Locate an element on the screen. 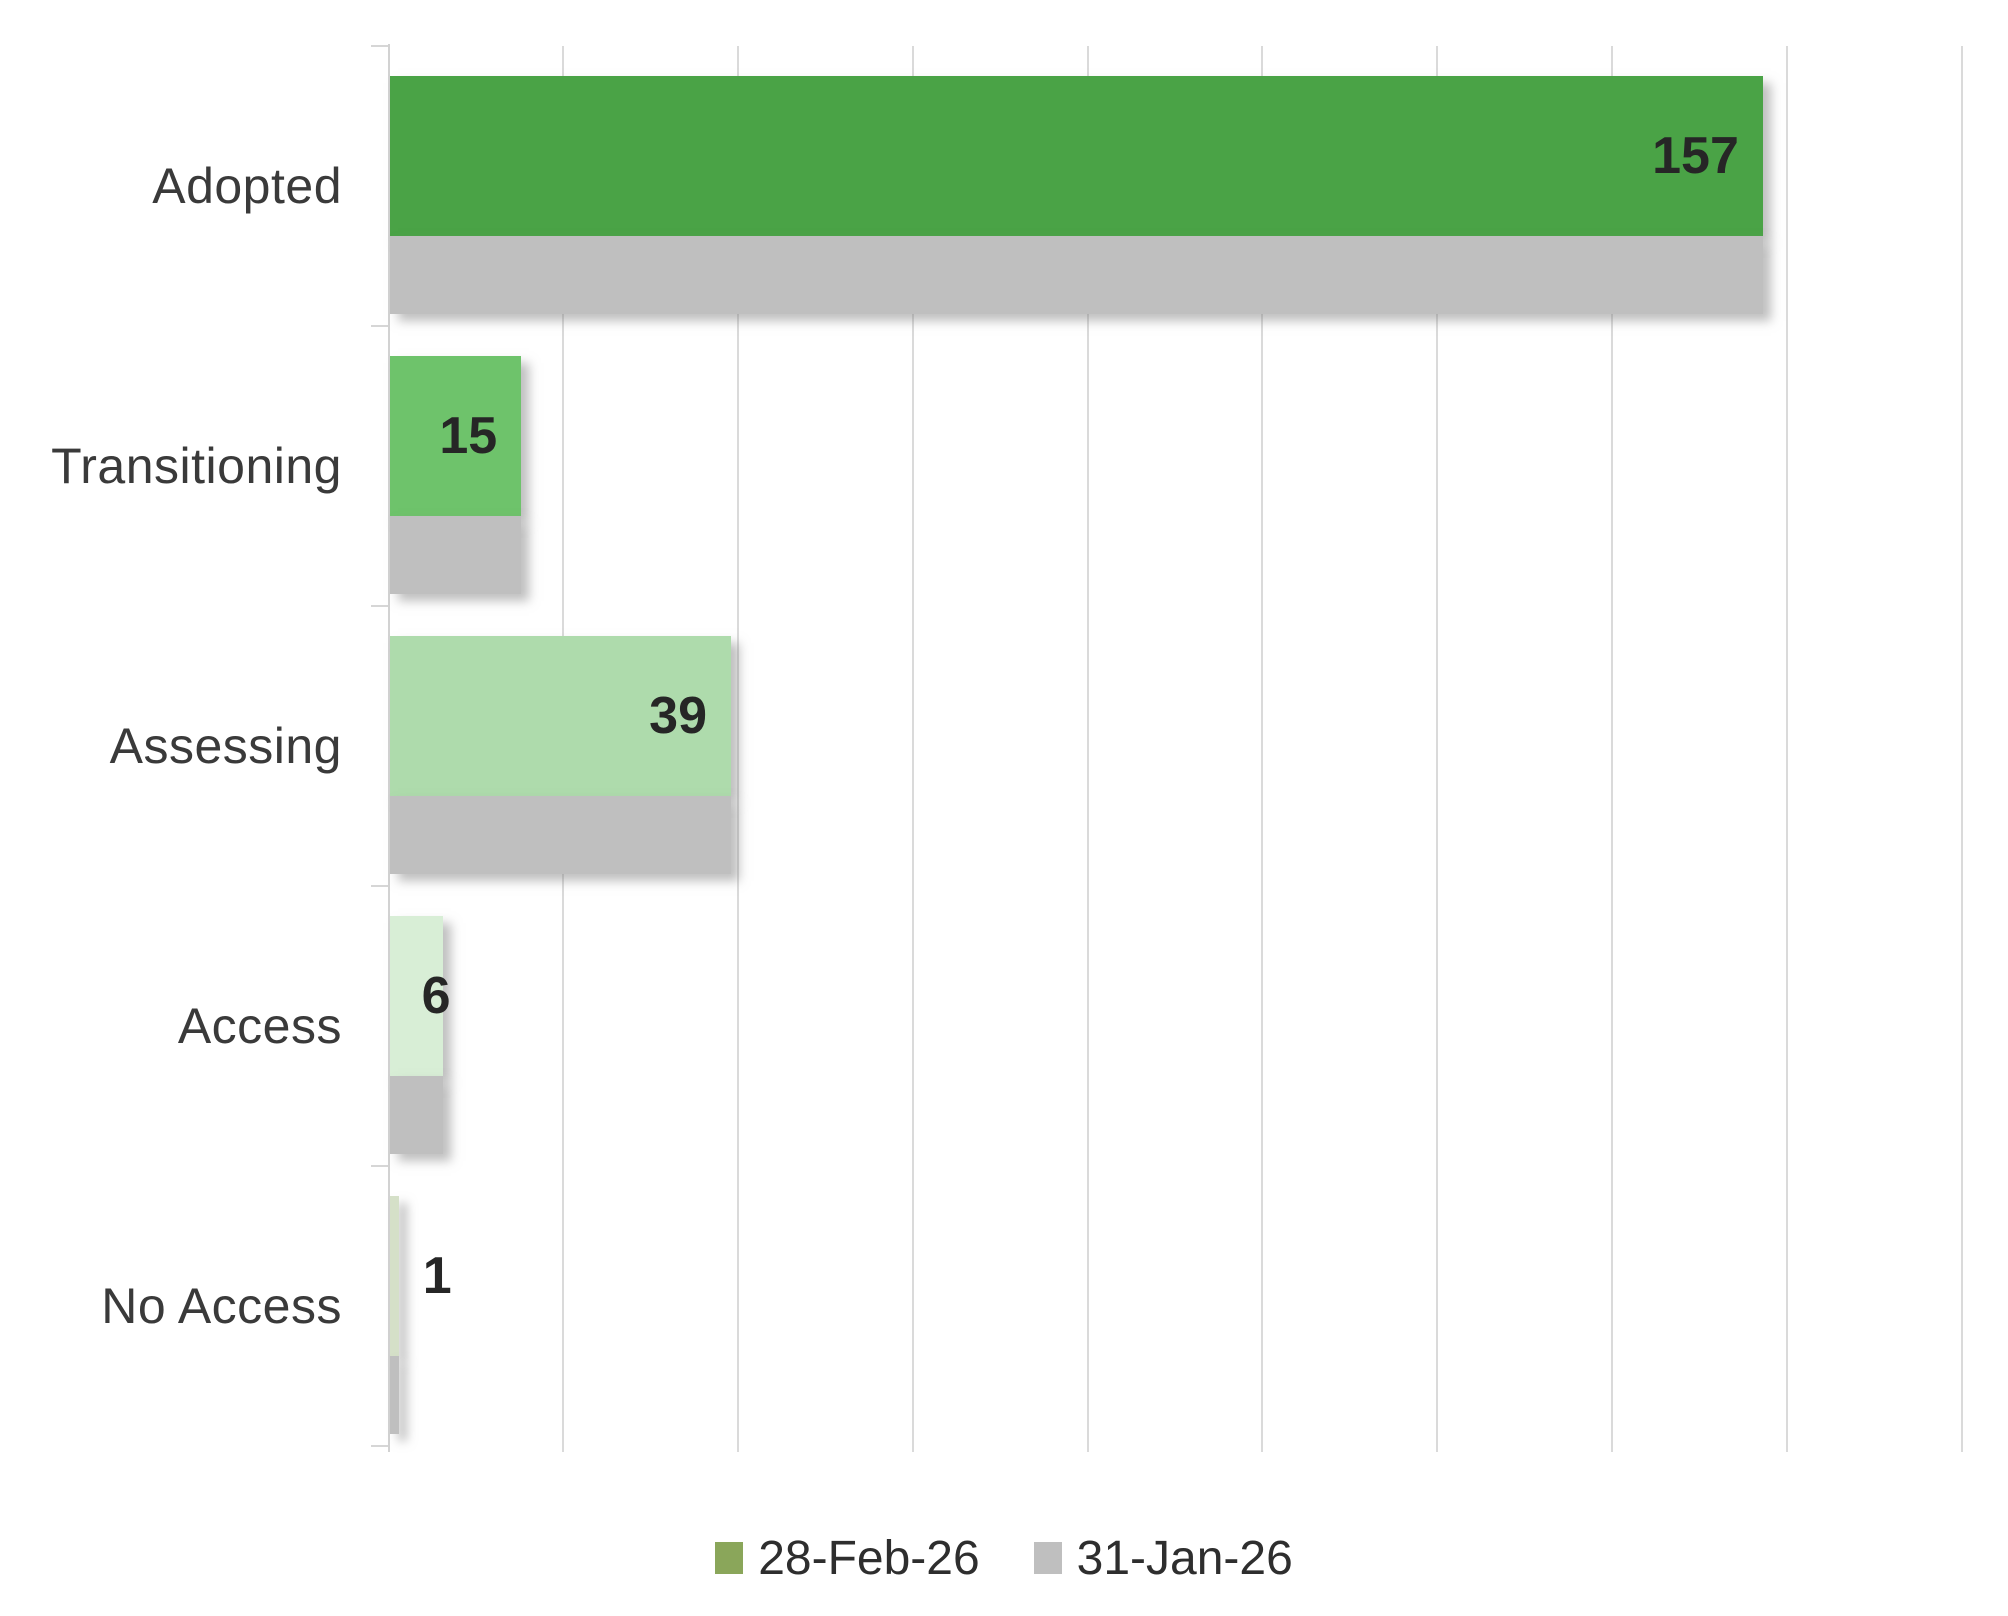 Image resolution: width=2008 pixels, height=1616 pixels. legend-label-31-jan-26: 31-Jan-26 is located at coordinates (1184, 1558).